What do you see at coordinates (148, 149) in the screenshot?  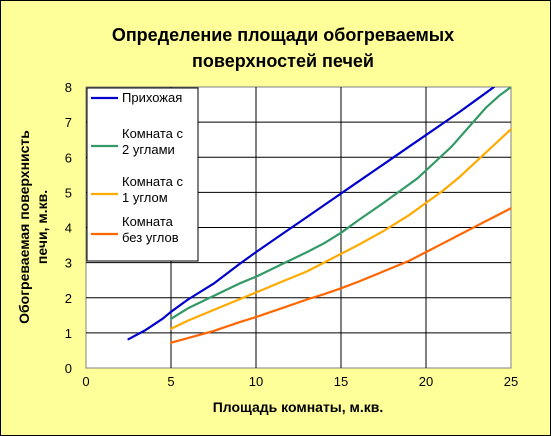 I see `legend-label-1-1: 2 углами` at bounding box center [148, 149].